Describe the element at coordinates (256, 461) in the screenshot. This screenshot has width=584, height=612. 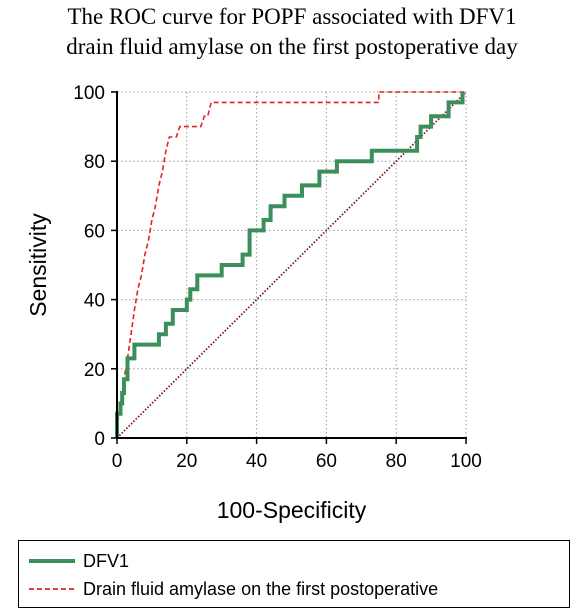
I see `x-tick-label-2: 40` at that location.